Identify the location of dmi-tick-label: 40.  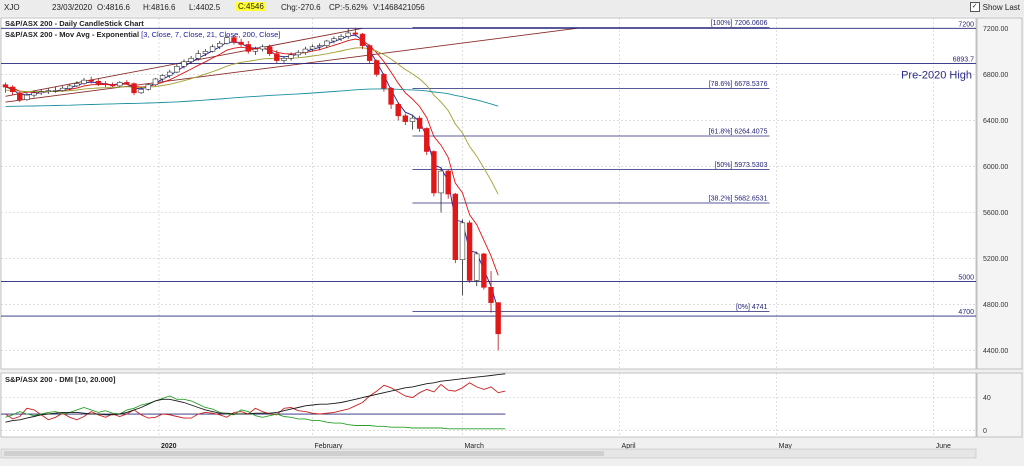
(987, 398).